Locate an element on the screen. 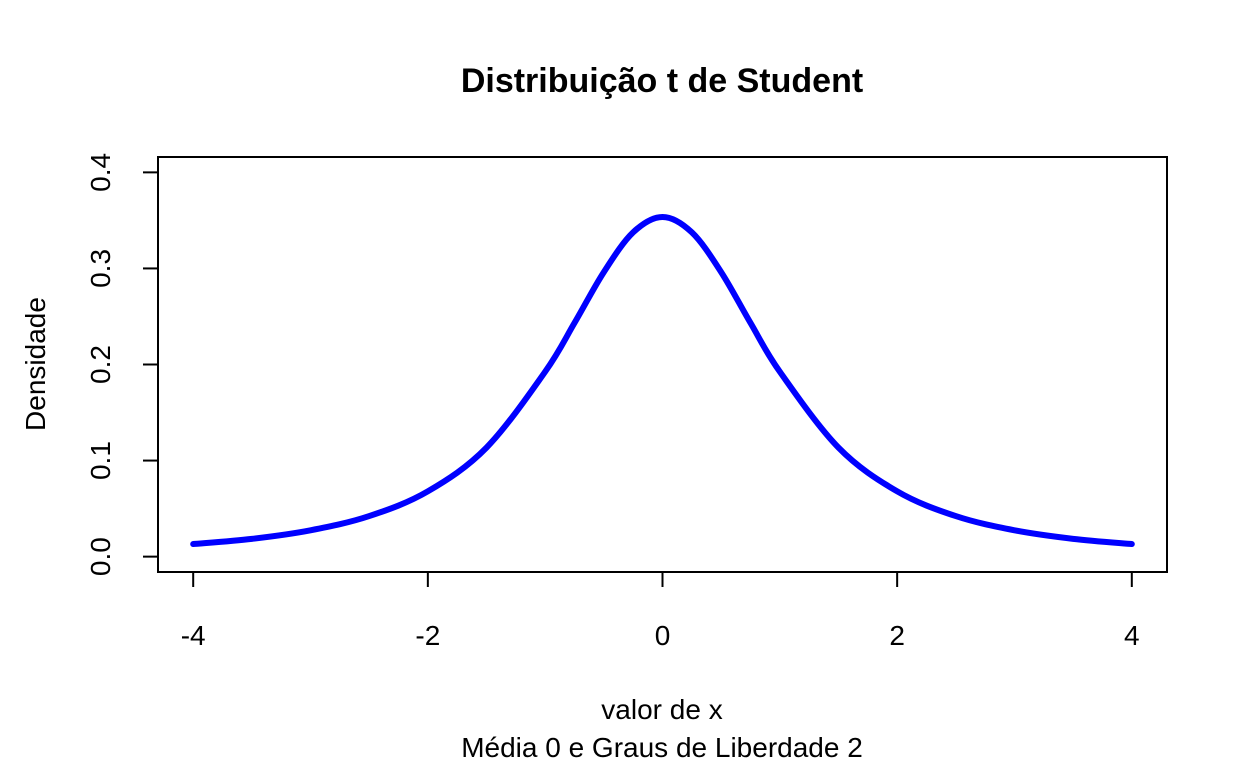  x-tick-label: 2 is located at coordinates (897, 635).